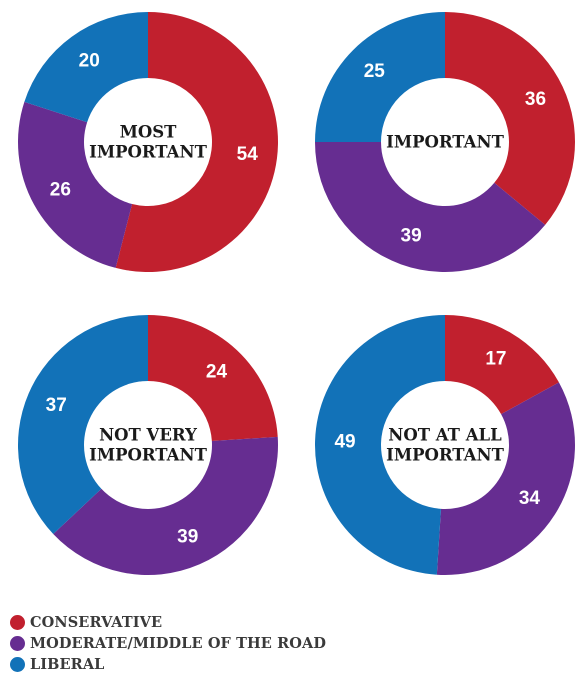  What do you see at coordinates (148, 435) in the screenshot?
I see `chart-title-line: NOT VERY` at bounding box center [148, 435].